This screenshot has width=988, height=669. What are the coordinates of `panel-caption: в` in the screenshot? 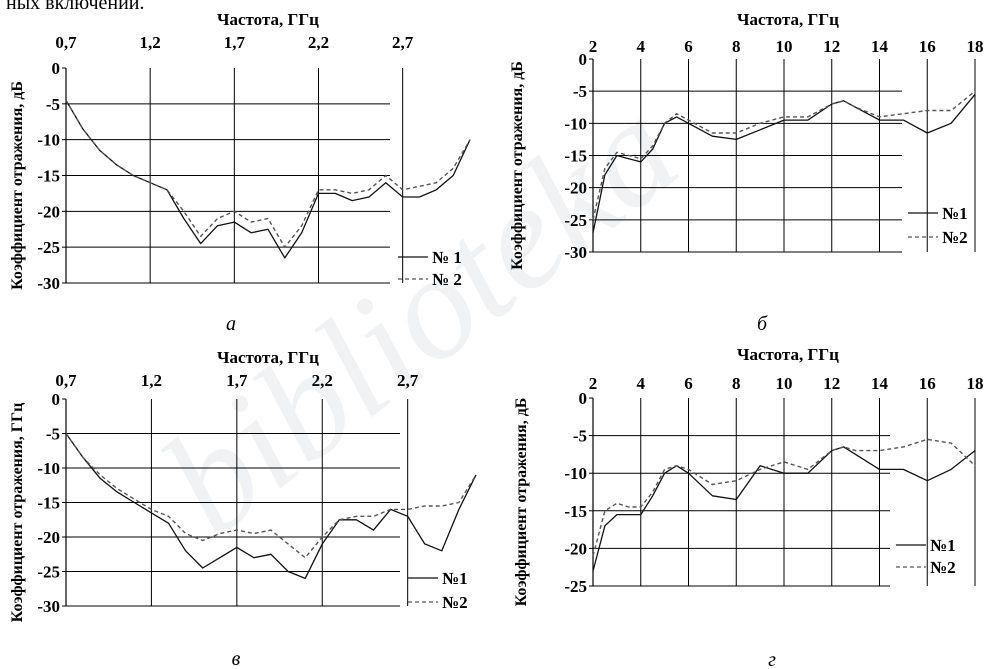 It's located at (236, 658).